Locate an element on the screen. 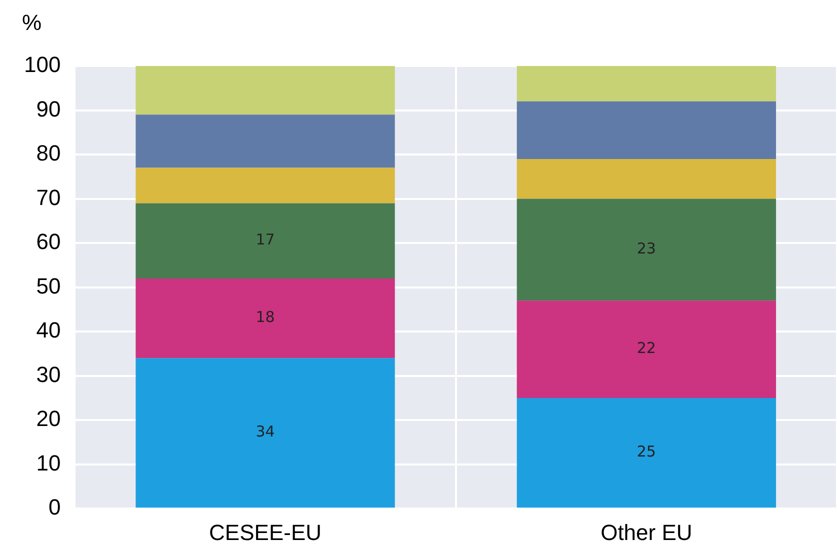  data-label: 18 is located at coordinates (265, 317).